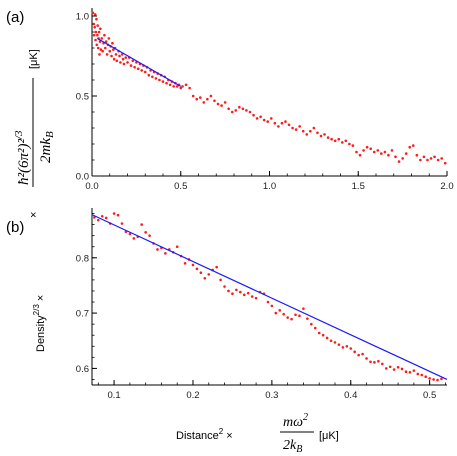 The height and width of the screenshot is (456, 457). What do you see at coordinates (113, 395) in the screenshot?
I see `x-tick-label: 0.1` at bounding box center [113, 395].